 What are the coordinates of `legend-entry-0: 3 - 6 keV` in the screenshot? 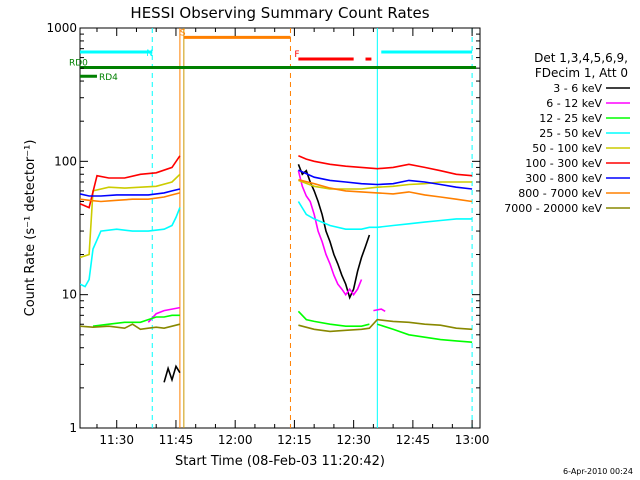 It's located at (577, 88).